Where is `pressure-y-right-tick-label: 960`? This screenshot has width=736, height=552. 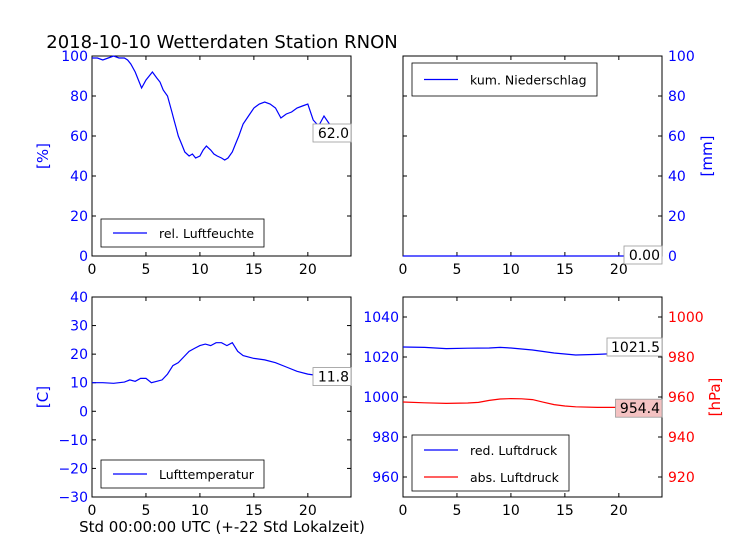
pressure-y-right-tick-label: 960 is located at coordinates (681, 398).